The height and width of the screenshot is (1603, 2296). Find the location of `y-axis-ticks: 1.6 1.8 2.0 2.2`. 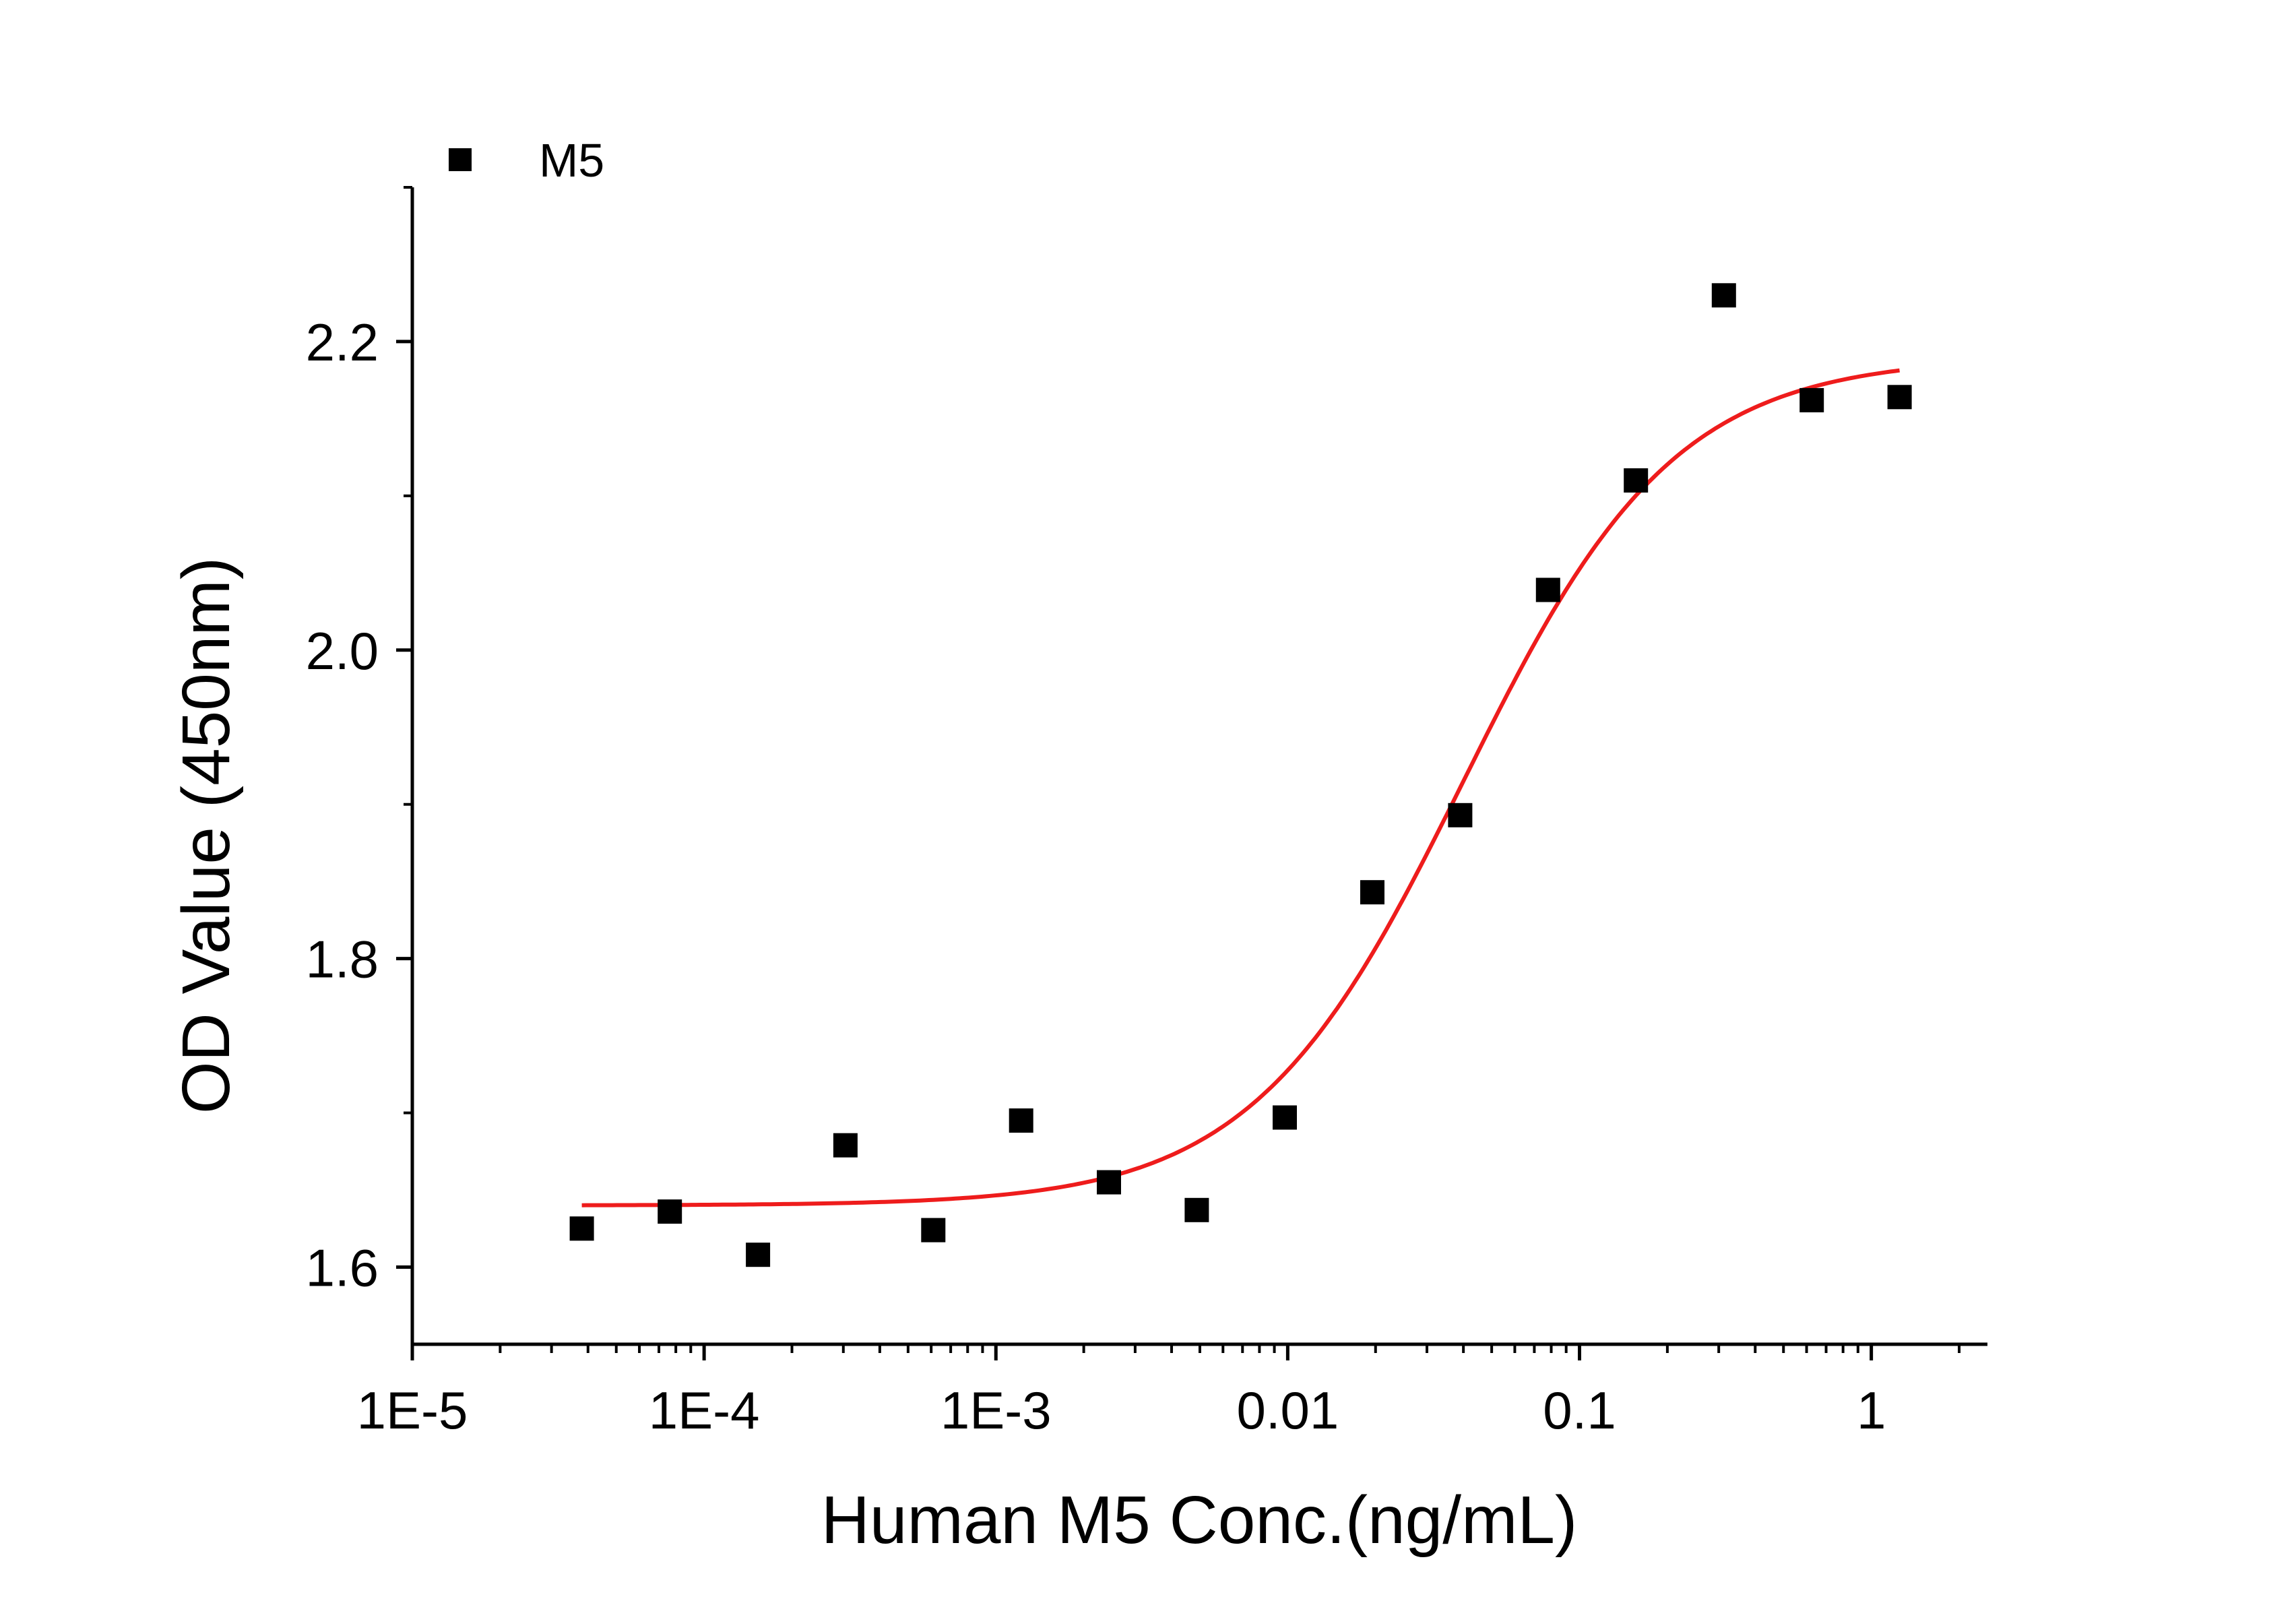

y-axis-ticks: 1.6 1.8 2.0 2.2 is located at coordinates (359, 742).